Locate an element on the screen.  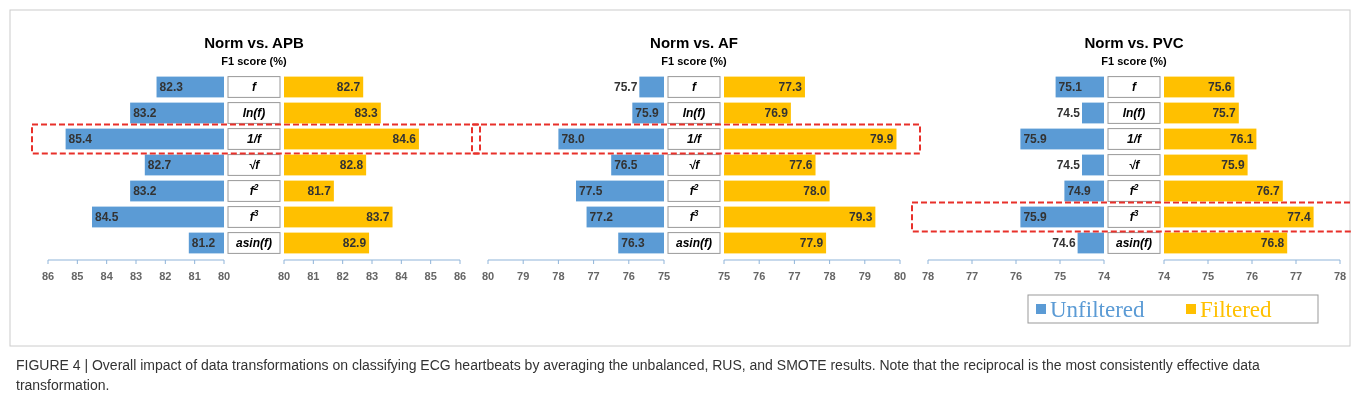
text: Norm vs. PVC is located at coordinates (1134, 42).